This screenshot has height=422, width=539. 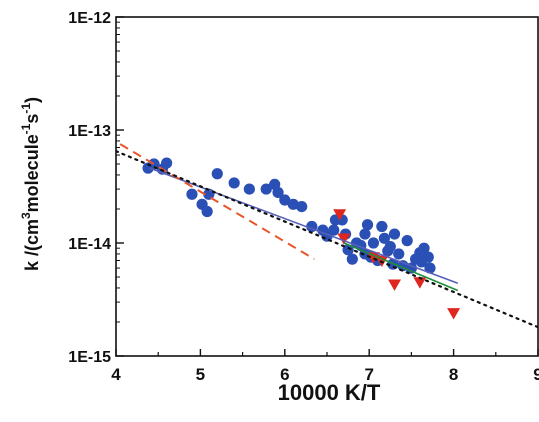 What do you see at coordinates (32, 100) in the screenshot?
I see `y-axis-title-close: )` at bounding box center [32, 100].